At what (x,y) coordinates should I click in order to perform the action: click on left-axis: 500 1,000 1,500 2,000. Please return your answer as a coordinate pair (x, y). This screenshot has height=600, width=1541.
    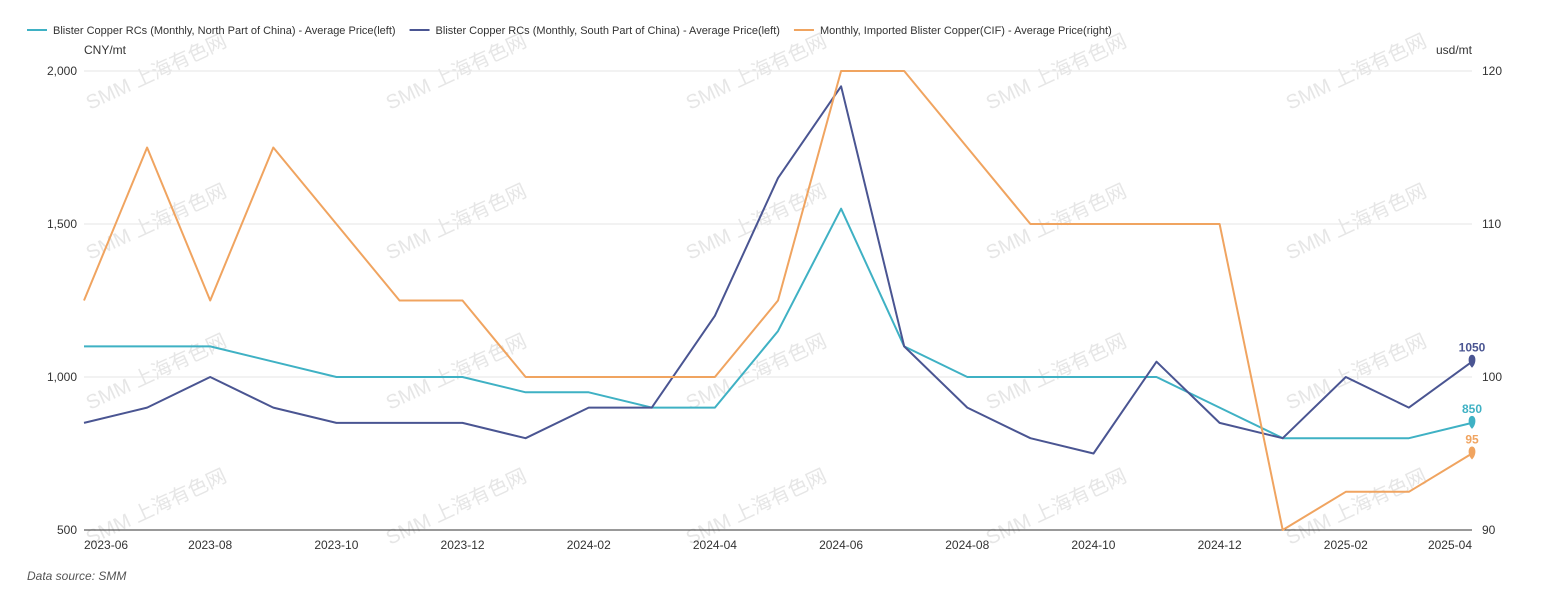
    Looking at the image, I should click on (62, 300).